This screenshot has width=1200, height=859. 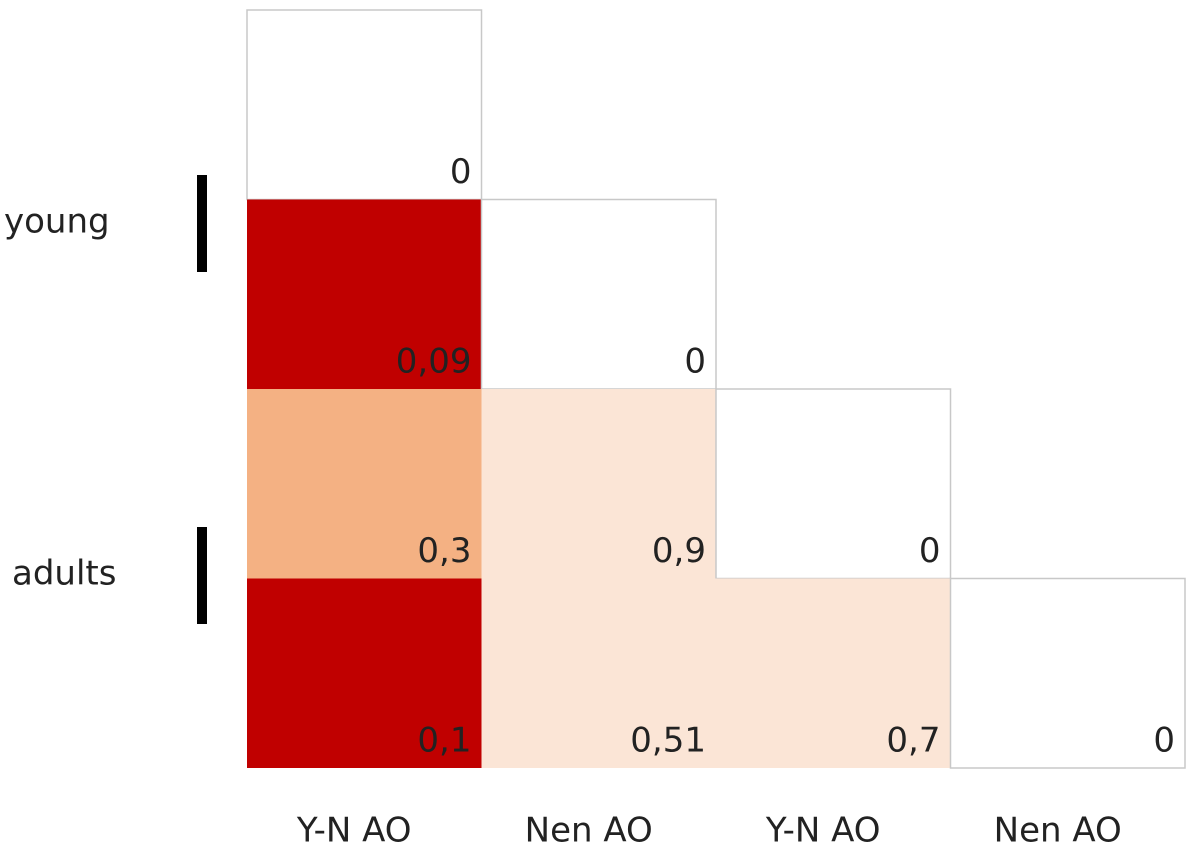 What do you see at coordinates (444, 551) in the screenshot?
I see `cell-label: 0,3` at bounding box center [444, 551].